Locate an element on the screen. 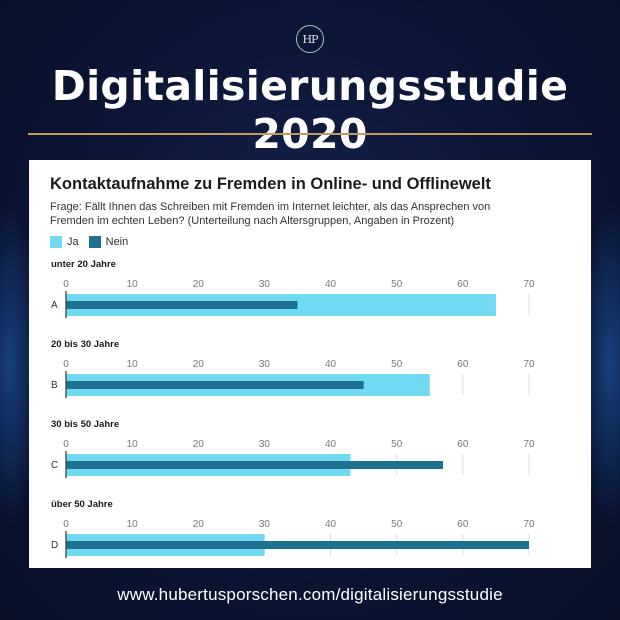 This screenshot has width=620, height=620. legend-label-ja: Ja is located at coordinates (73, 242).